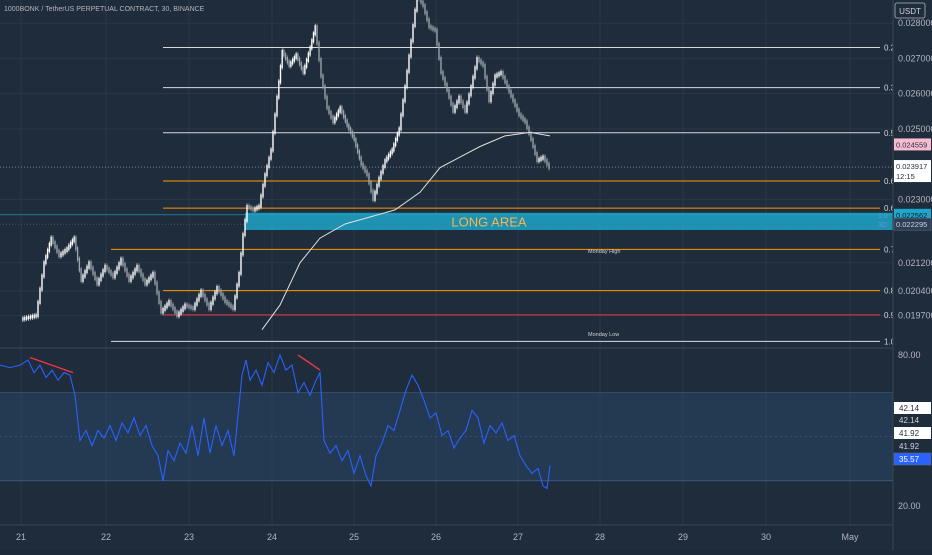  What do you see at coordinates (912, 275) in the screenshot?
I see `price-axis-bg` at bounding box center [912, 275].